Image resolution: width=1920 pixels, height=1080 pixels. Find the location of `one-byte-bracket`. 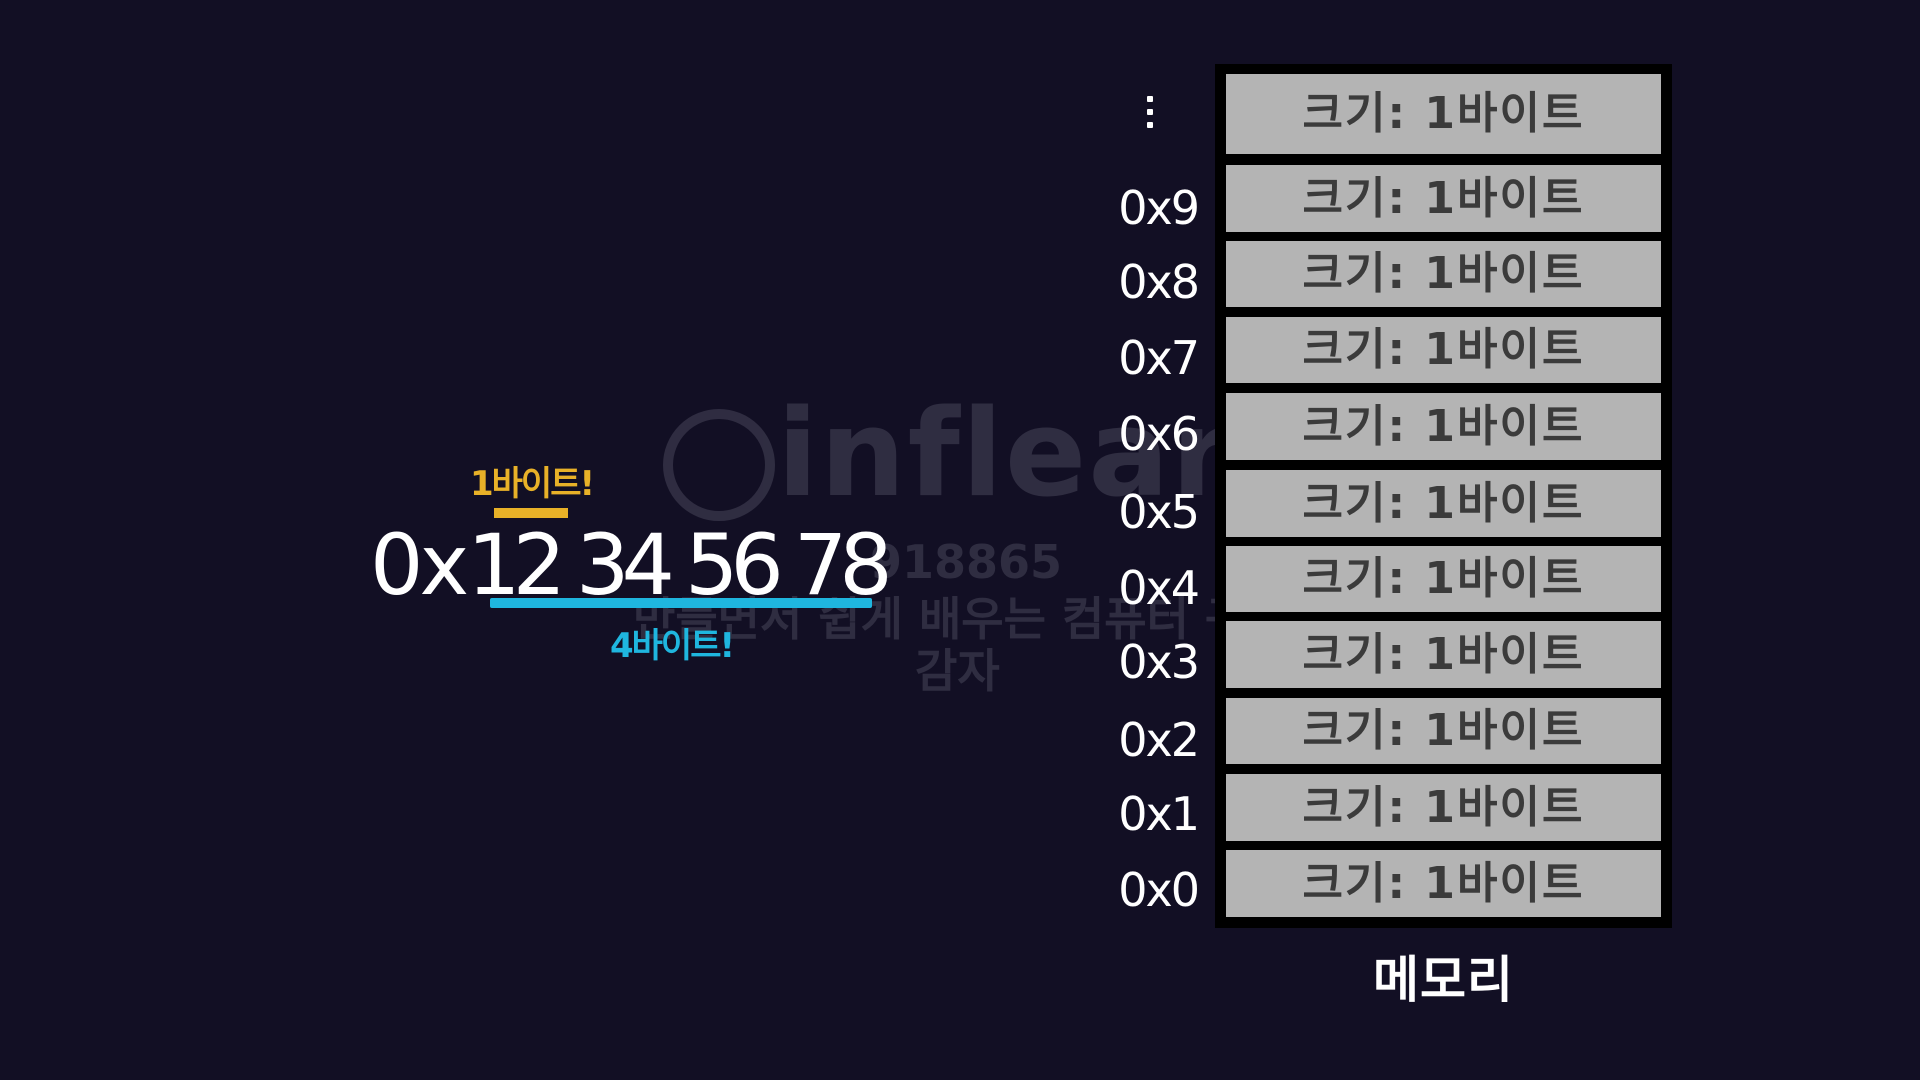

one-byte-bracket is located at coordinates (531, 513).